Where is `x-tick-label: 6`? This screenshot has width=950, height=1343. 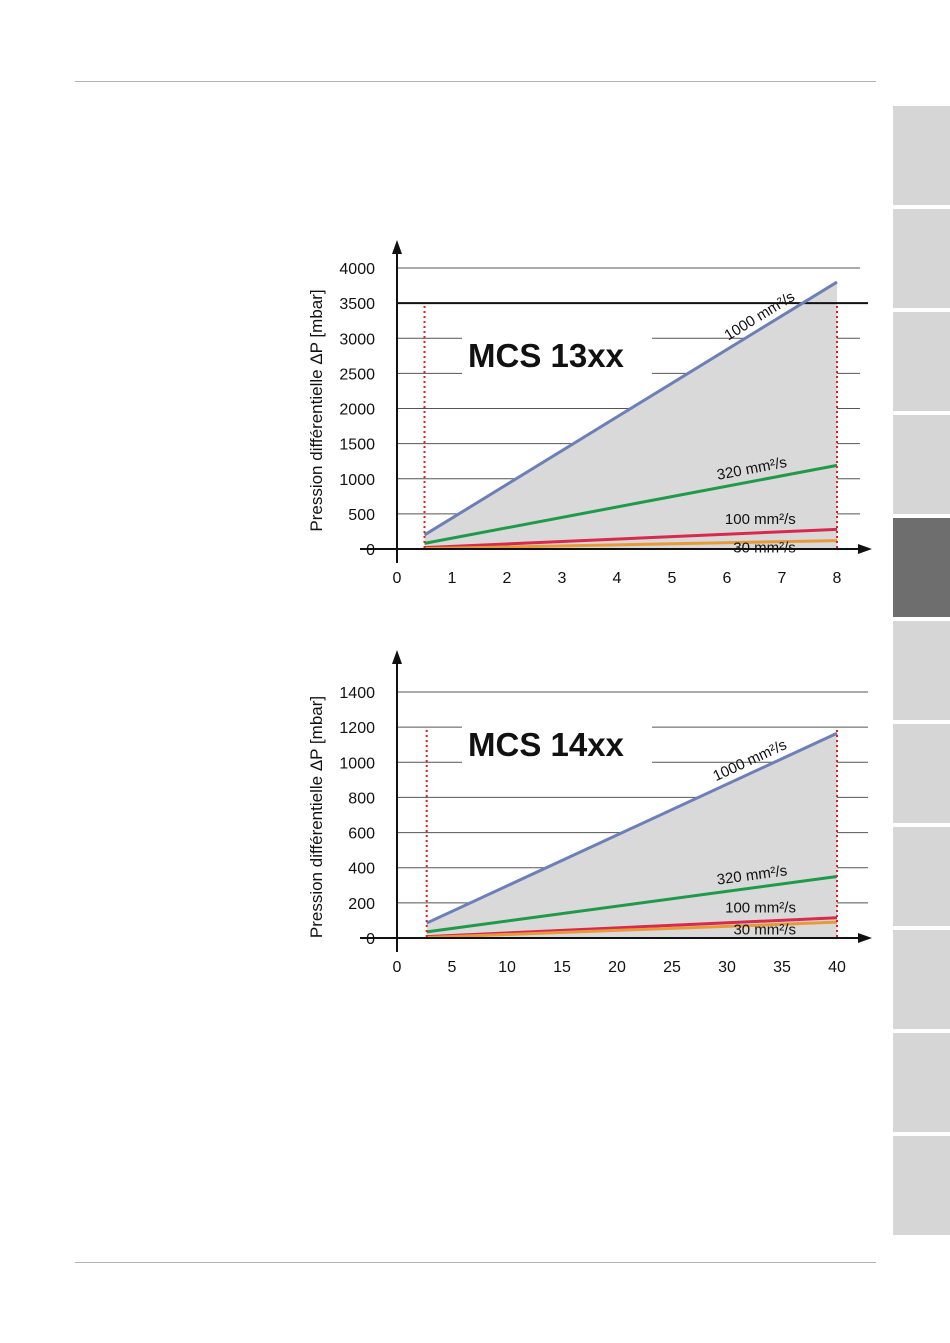 x-tick-label: 6 is located at coordinates (727, 578).